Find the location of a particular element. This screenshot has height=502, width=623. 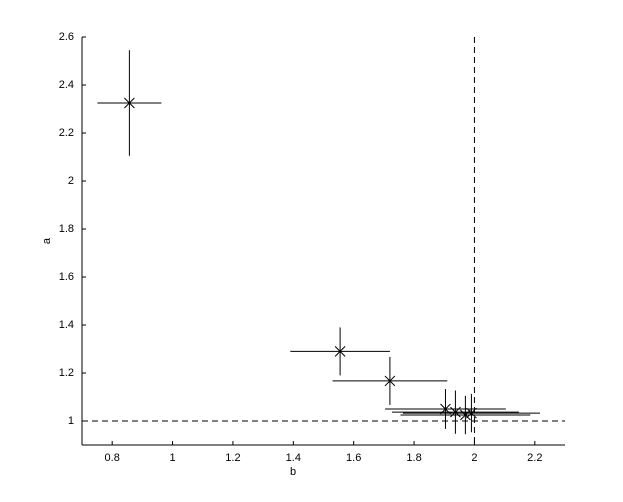

x-axis-label: b is located at coordinates (293, 472).